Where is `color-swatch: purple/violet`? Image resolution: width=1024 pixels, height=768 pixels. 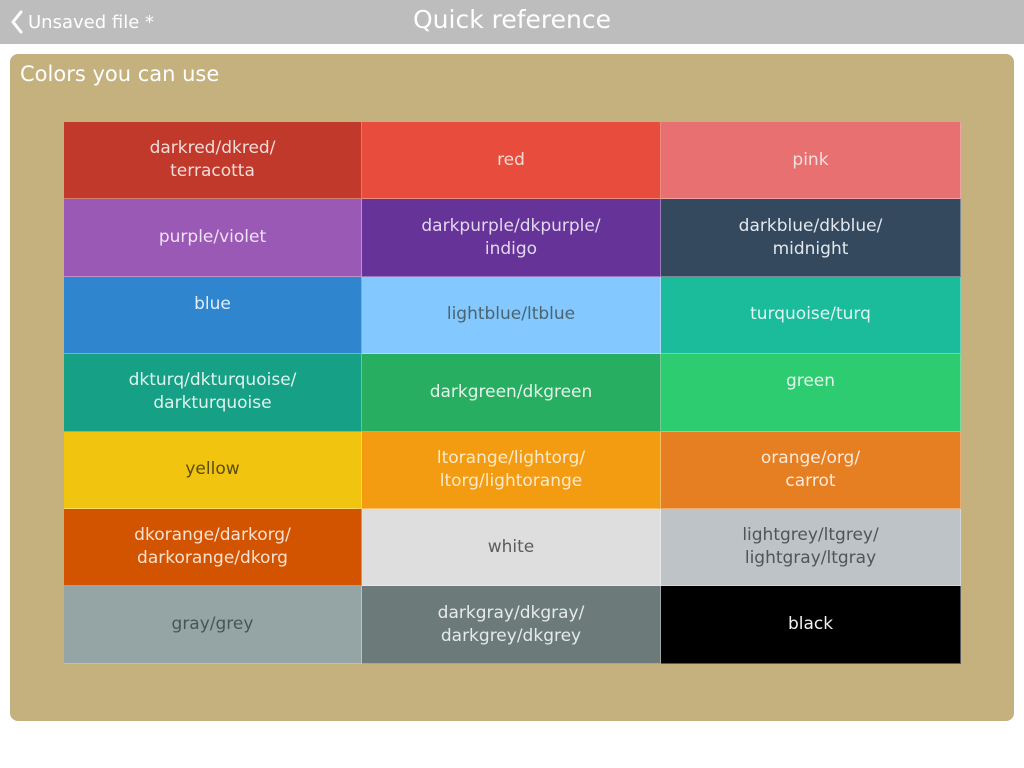 color-swatch: purple/violet is located at coordinates (213, 238).